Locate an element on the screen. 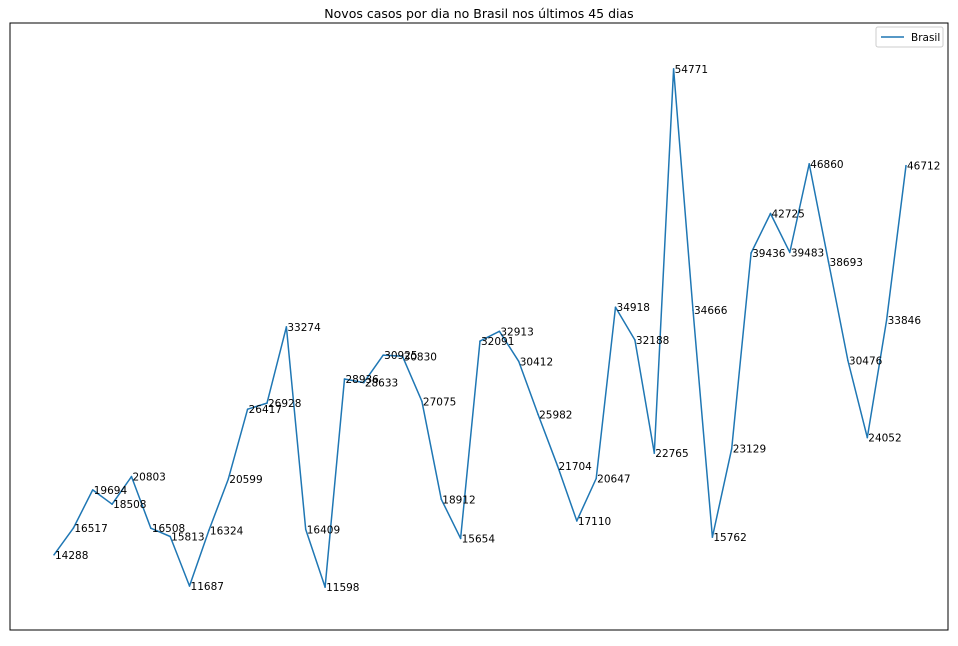 This screenshot has height=646, width=958. data-label: 39483 is located at coordinates (807, 253).